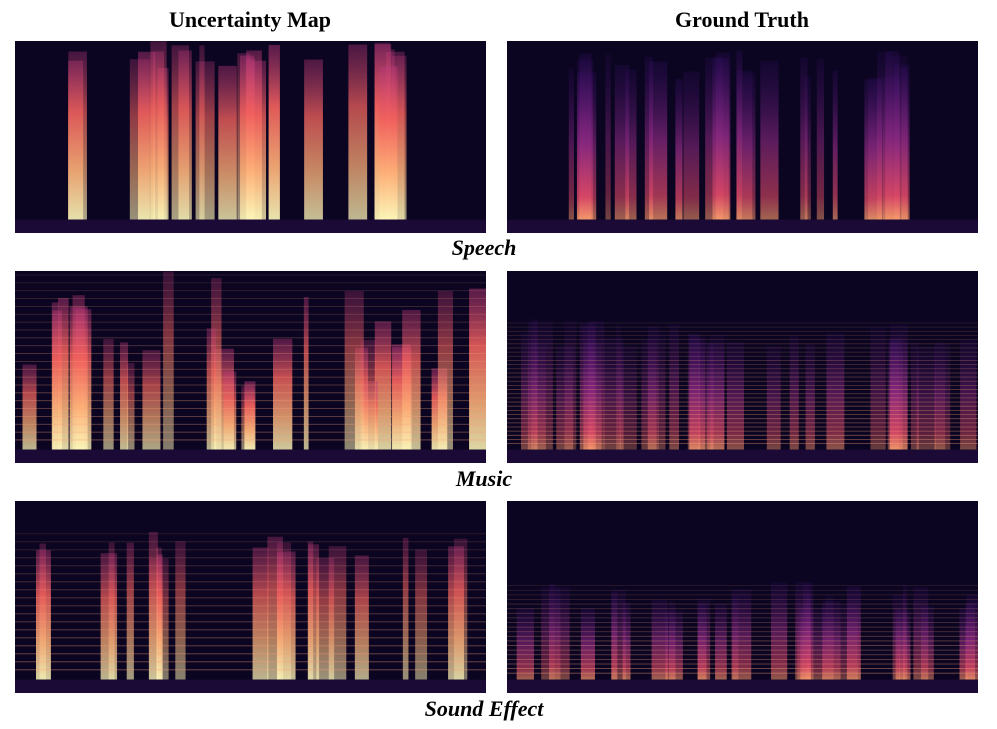 The image size is (997, 729). What do you see at coordinates (484, 247) in the screenshot?
I see `row-label: Speech` at bounding box center [484, 247].